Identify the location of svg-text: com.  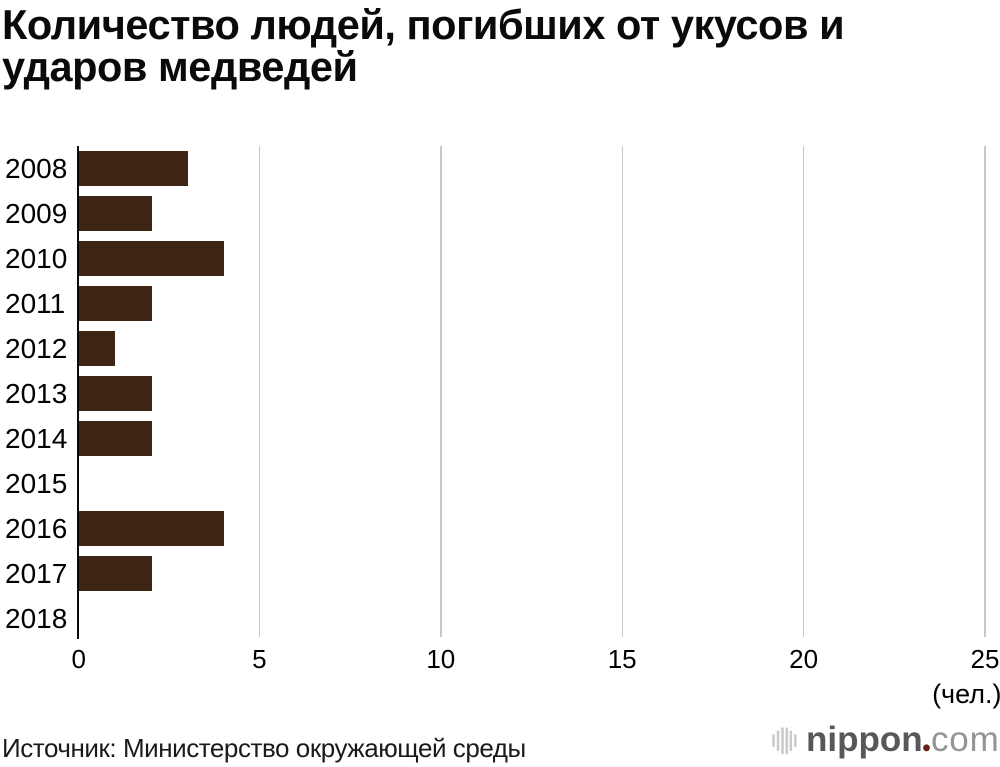
(965, 739).